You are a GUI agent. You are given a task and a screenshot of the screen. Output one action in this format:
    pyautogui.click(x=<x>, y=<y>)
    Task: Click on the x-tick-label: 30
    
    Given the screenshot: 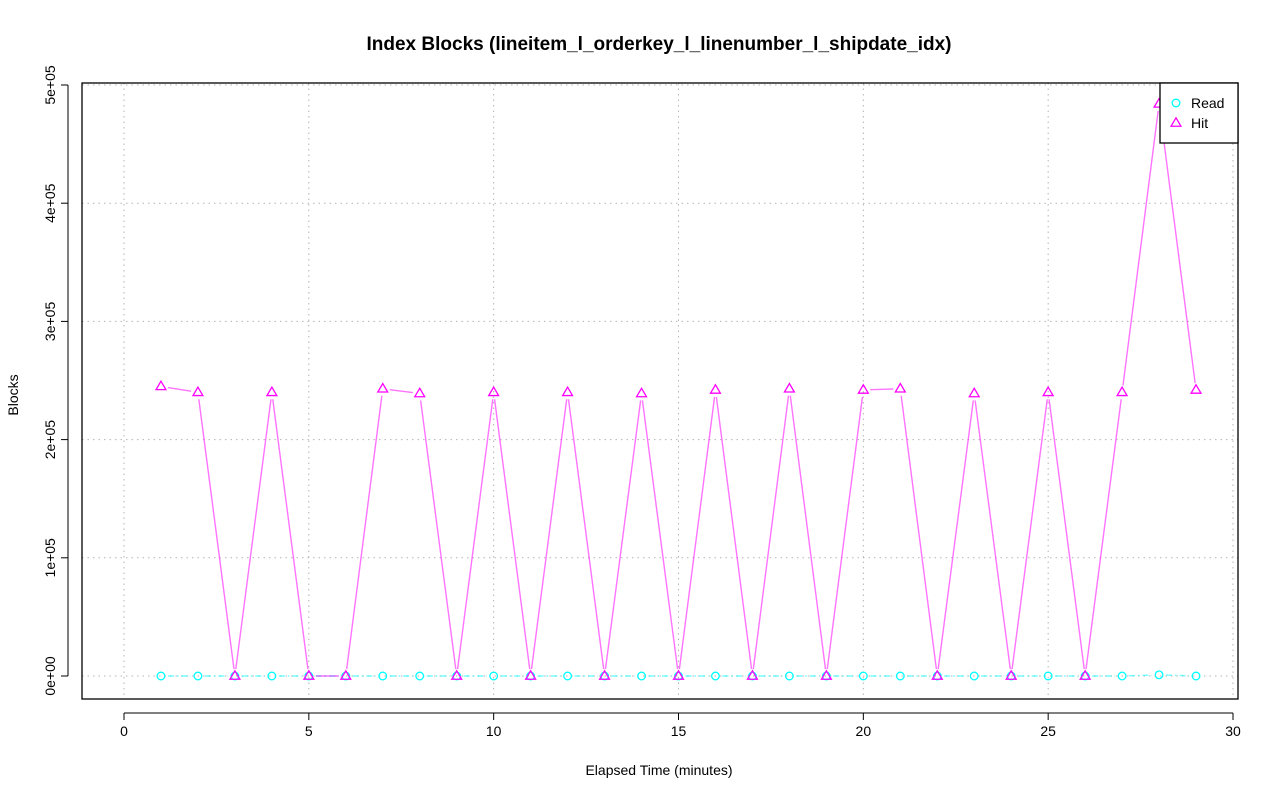 What is the action you would take?
    pyautogui.click(x=1233, y=731)
    